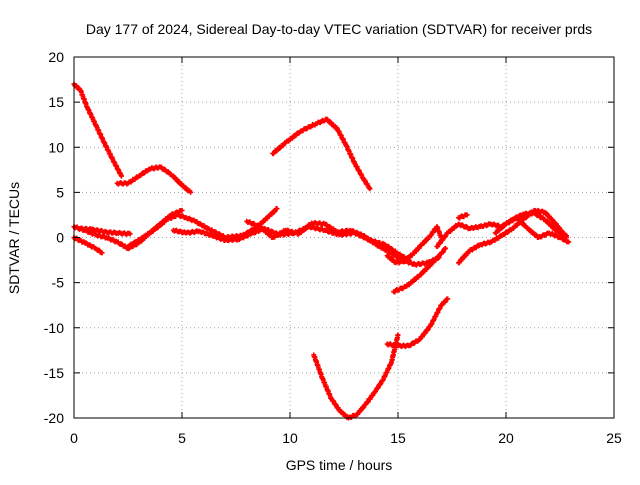 This screenshot has width=640, height=485. What do you see at coordinates (58, 283) in the screenshot?
I see `y-tick-label: -5` at bounding box center [58, 283].